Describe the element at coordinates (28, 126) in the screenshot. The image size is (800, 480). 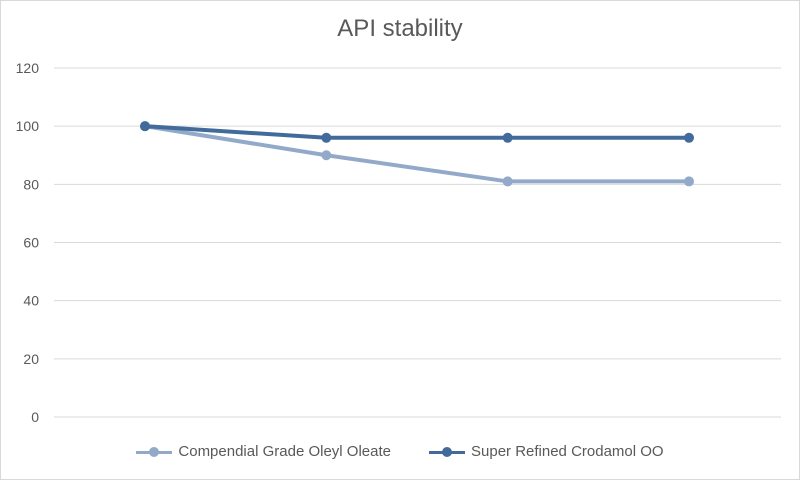
I see `y-tick-label-100: 100` at that location.